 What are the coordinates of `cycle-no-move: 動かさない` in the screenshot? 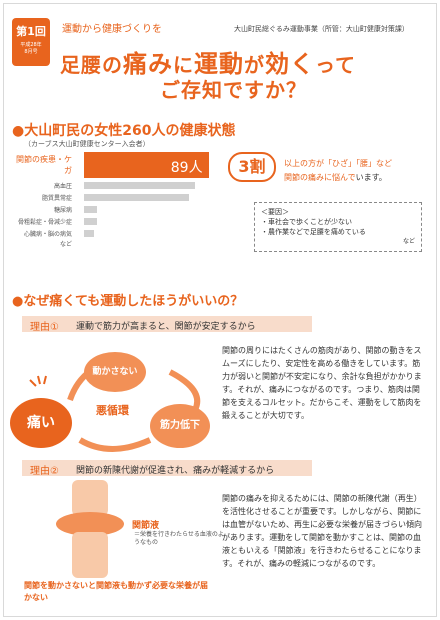 It's located at (115, 372).